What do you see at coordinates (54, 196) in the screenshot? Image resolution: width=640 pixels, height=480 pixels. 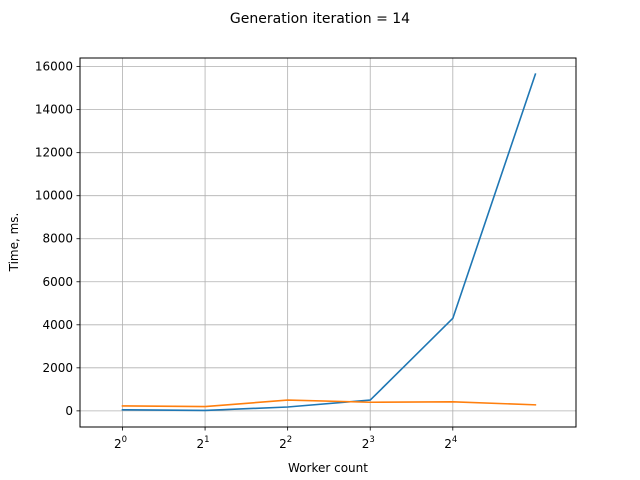 I see `y-tick-label: 10000` at bounding box center [54, 196].